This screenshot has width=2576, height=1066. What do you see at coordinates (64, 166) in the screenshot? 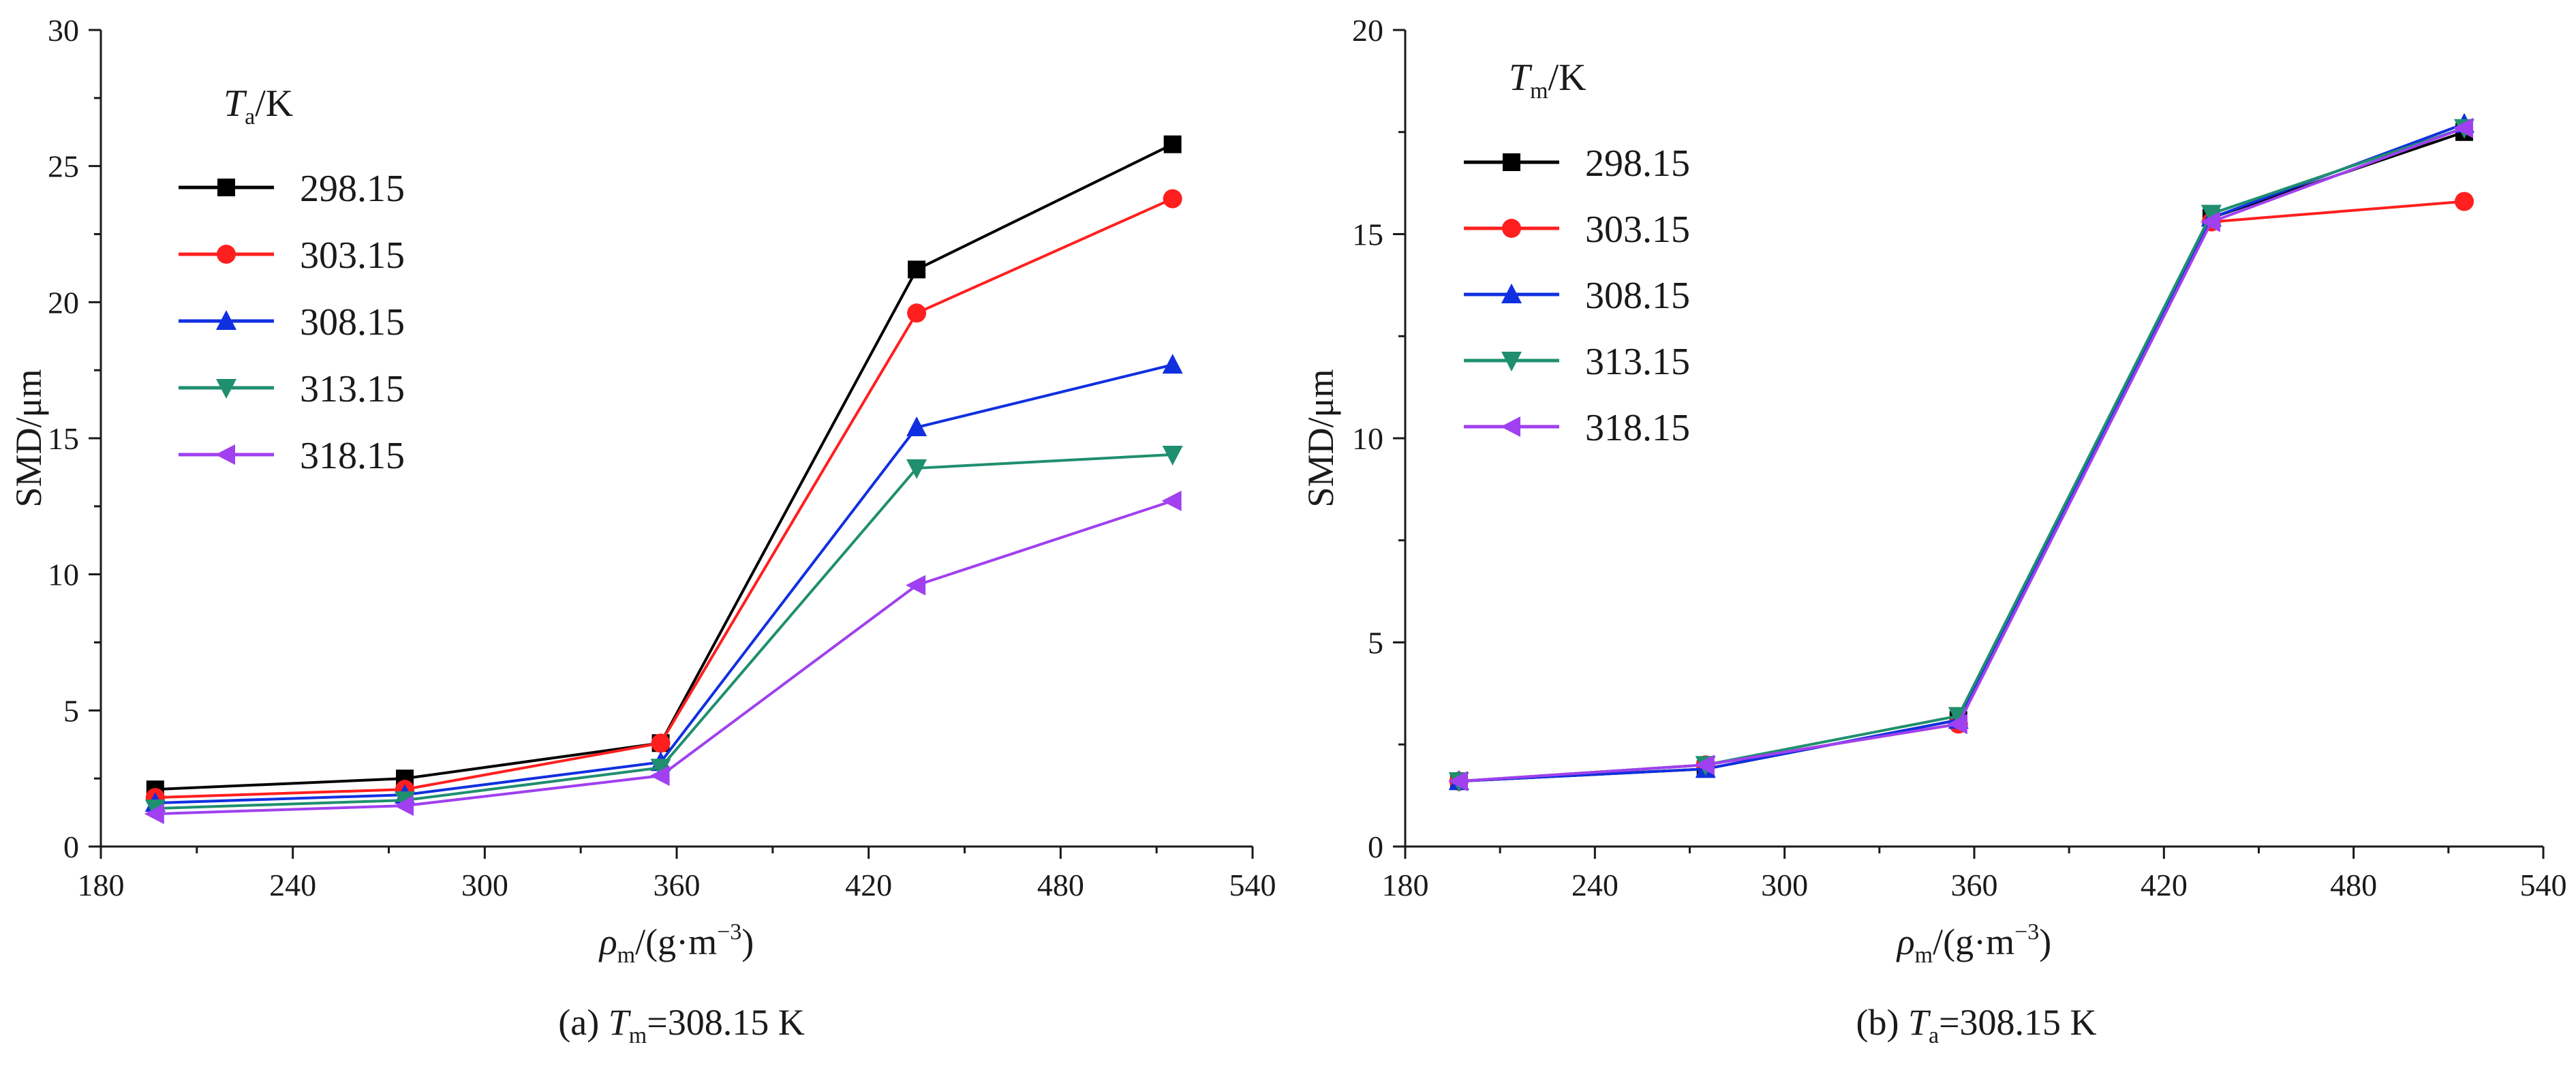
I see `y-tick-label: 25` at bounding box center [64, 166].